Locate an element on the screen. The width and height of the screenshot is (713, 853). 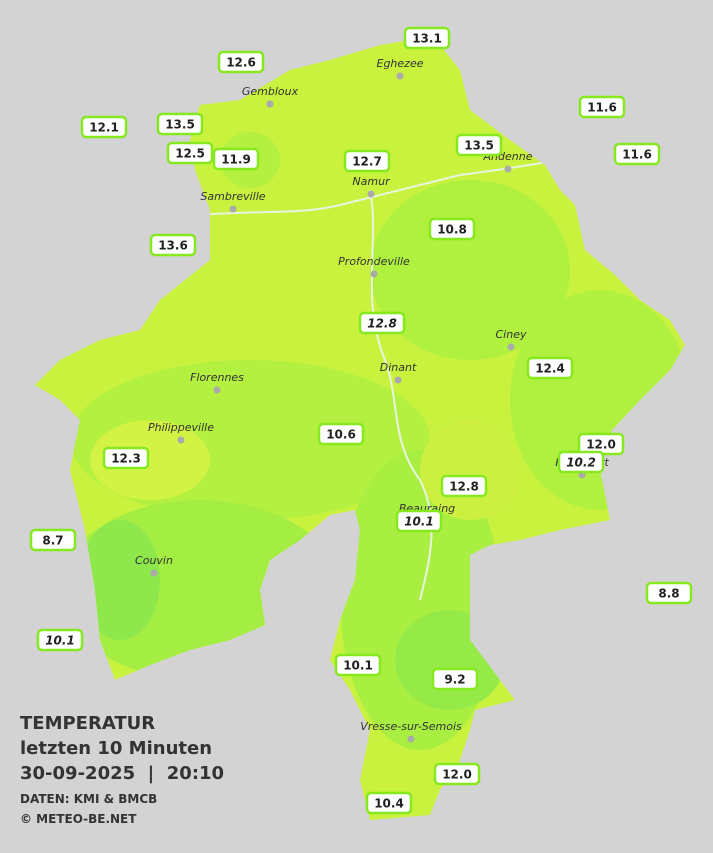
city-name: Vresse-sur-Semois is located at coordinates (411, 726).